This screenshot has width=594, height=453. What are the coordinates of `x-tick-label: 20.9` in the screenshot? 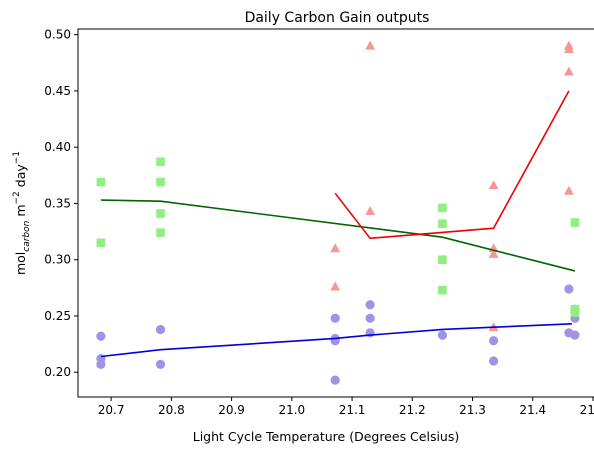 It's located at (231, 410).